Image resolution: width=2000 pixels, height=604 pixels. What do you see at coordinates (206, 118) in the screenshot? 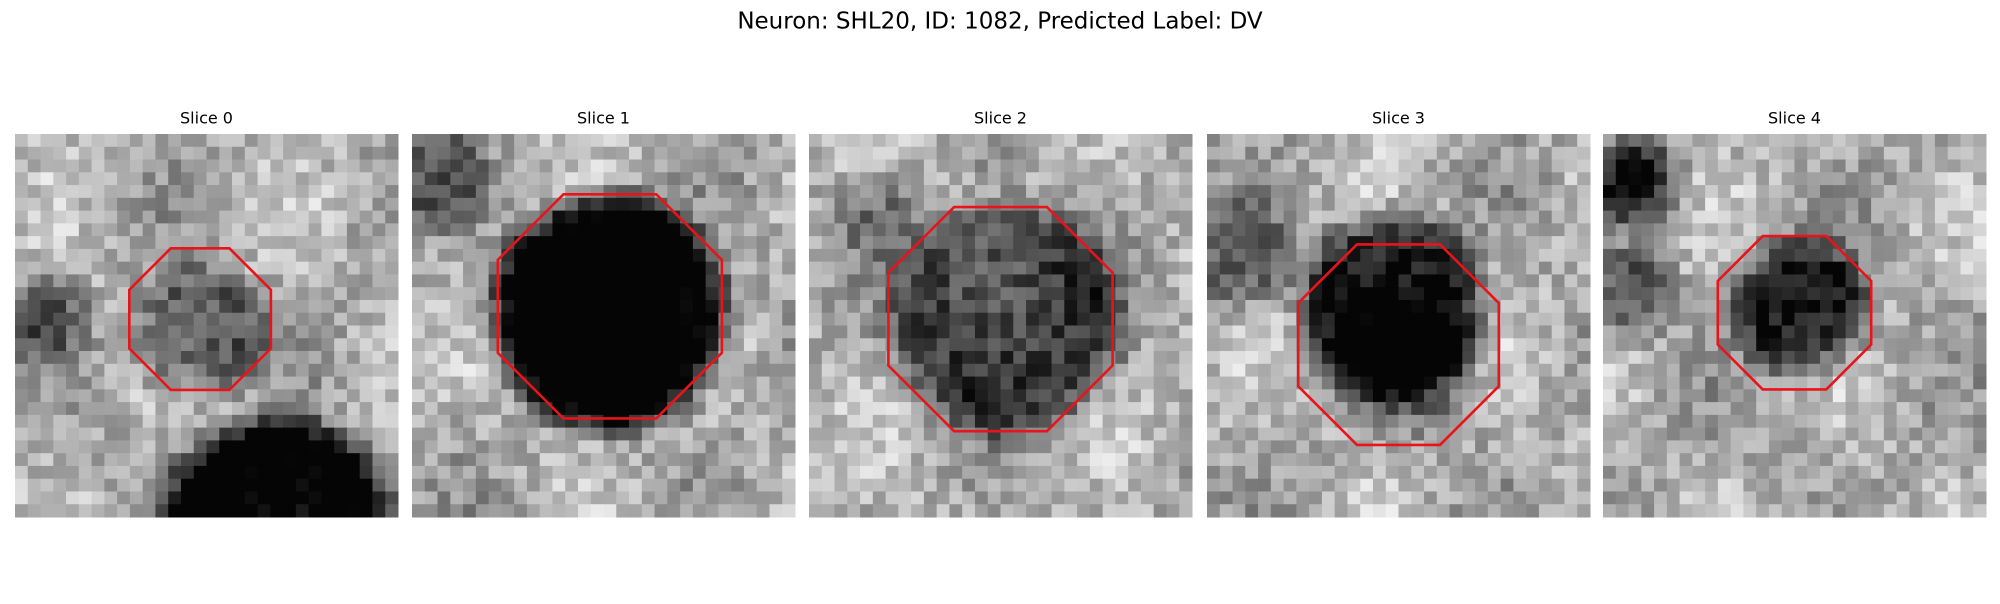
I see `panel-title: Slice 0` at bounding box center [206, 118].